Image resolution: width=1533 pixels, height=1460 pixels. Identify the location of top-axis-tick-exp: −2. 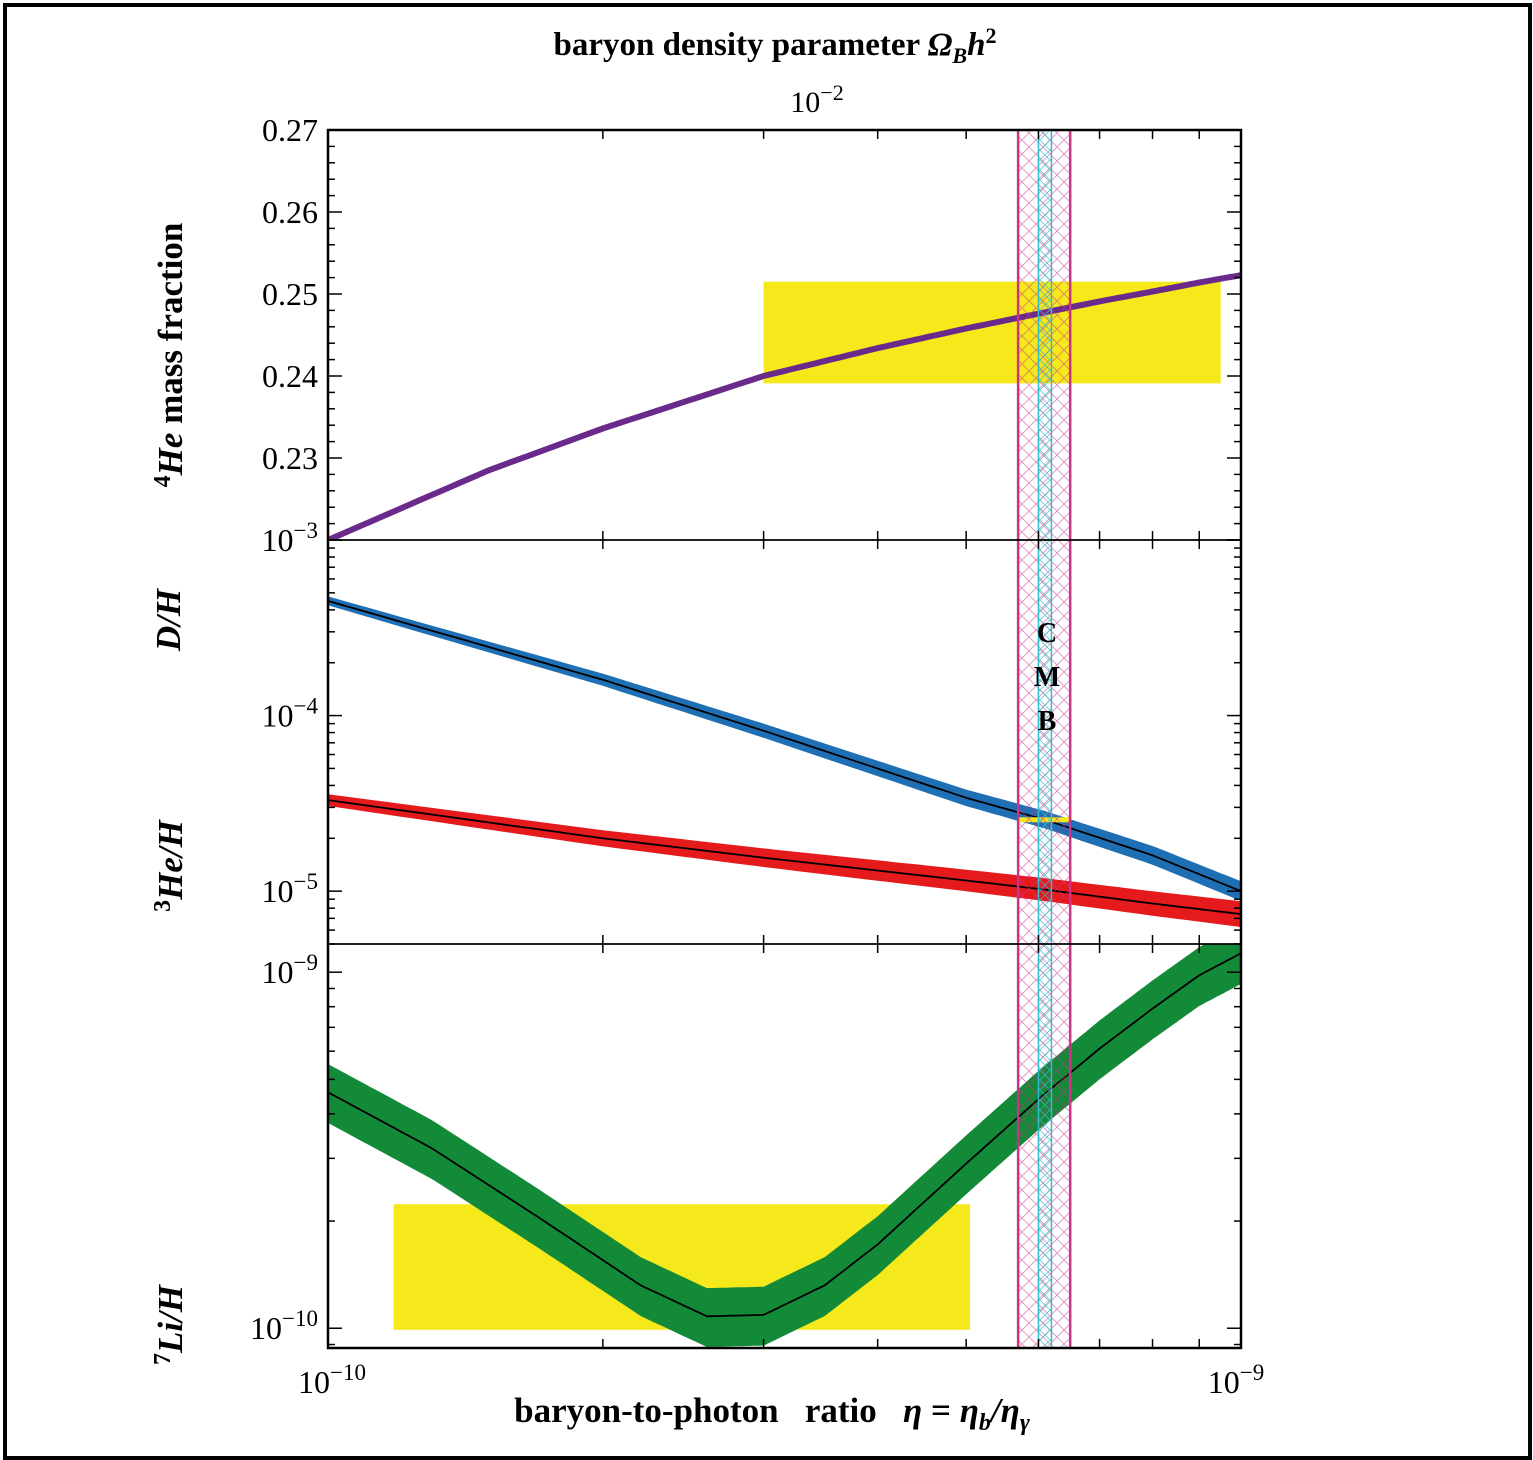
(831, 92).